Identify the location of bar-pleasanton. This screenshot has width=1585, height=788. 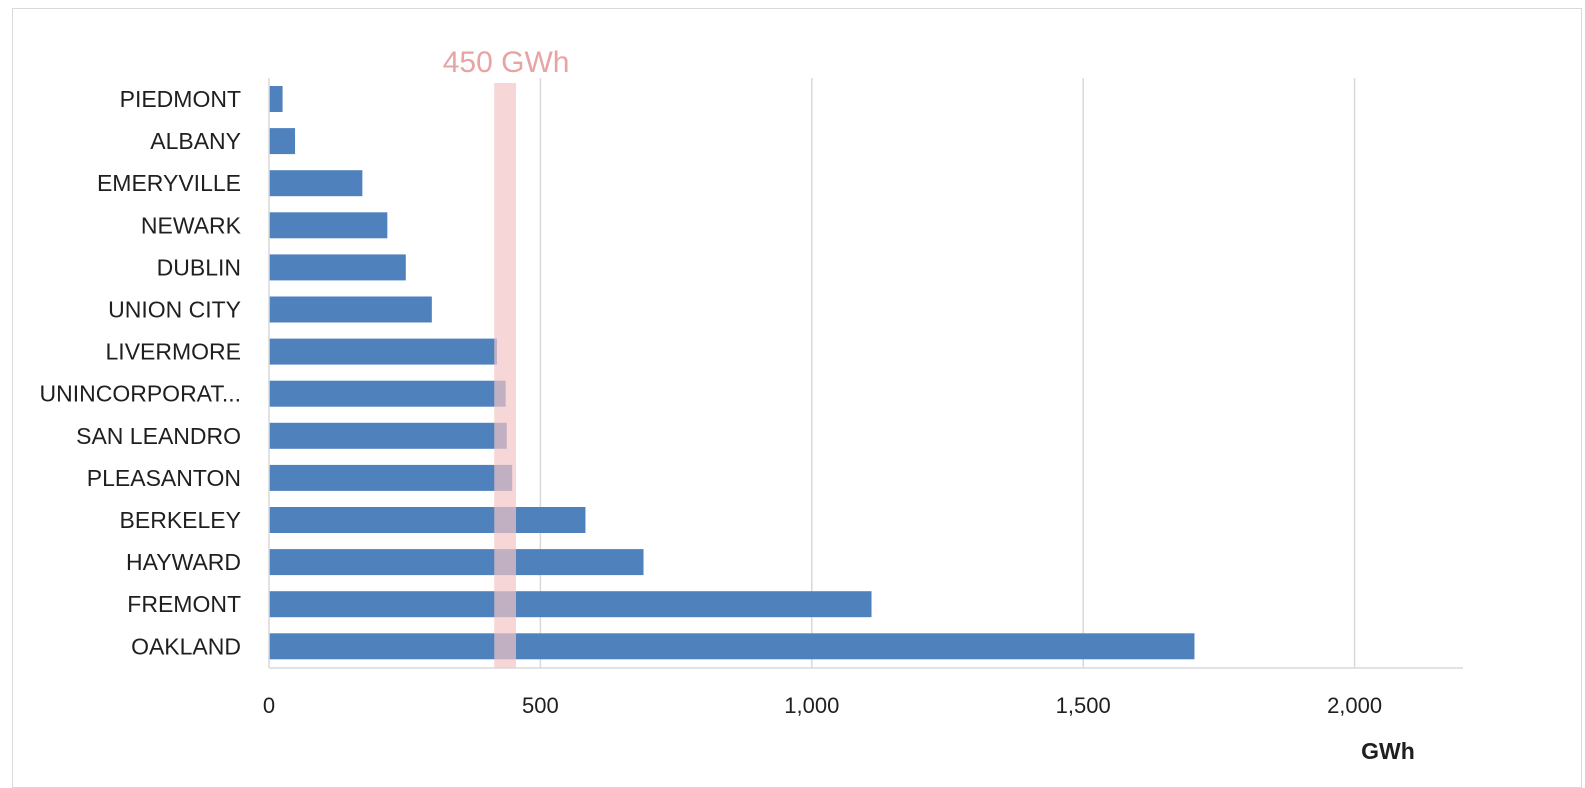
(391, 477).